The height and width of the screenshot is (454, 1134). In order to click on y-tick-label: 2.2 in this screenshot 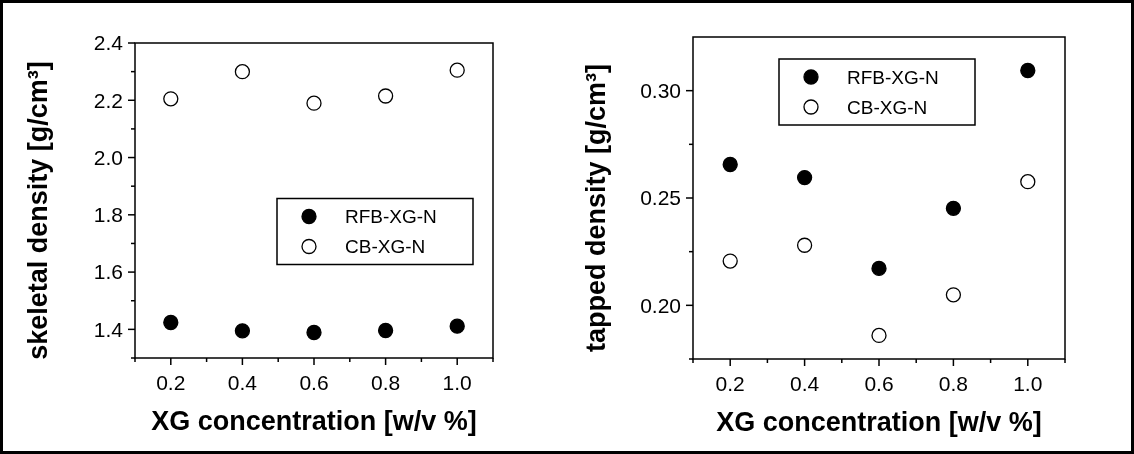, I will do `click(108, 100)`.